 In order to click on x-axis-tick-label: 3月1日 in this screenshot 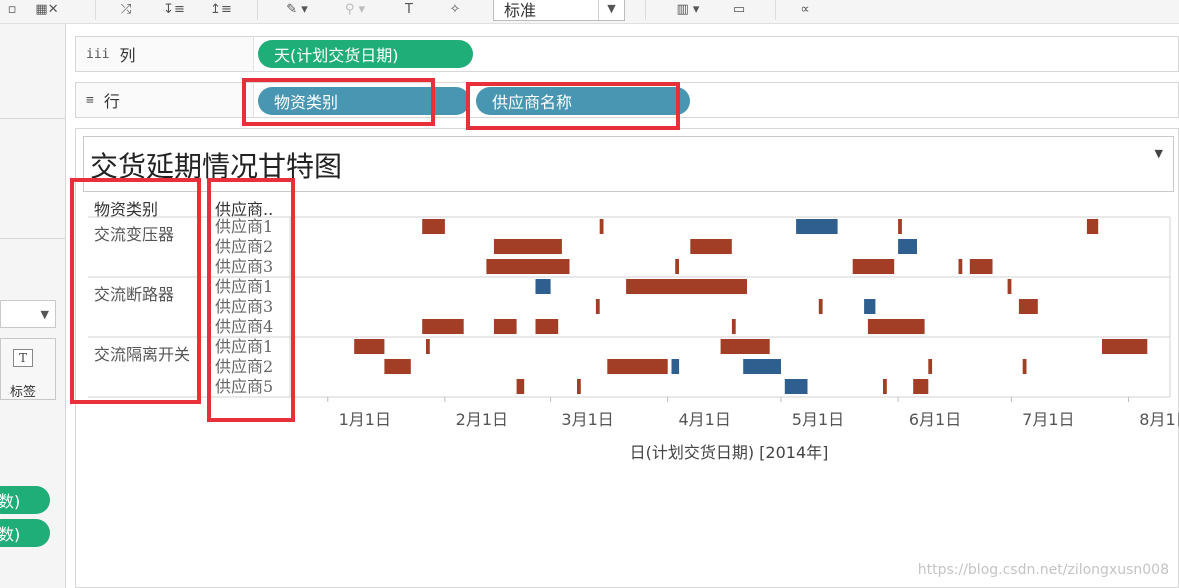, I will do `click(587, 419)`.